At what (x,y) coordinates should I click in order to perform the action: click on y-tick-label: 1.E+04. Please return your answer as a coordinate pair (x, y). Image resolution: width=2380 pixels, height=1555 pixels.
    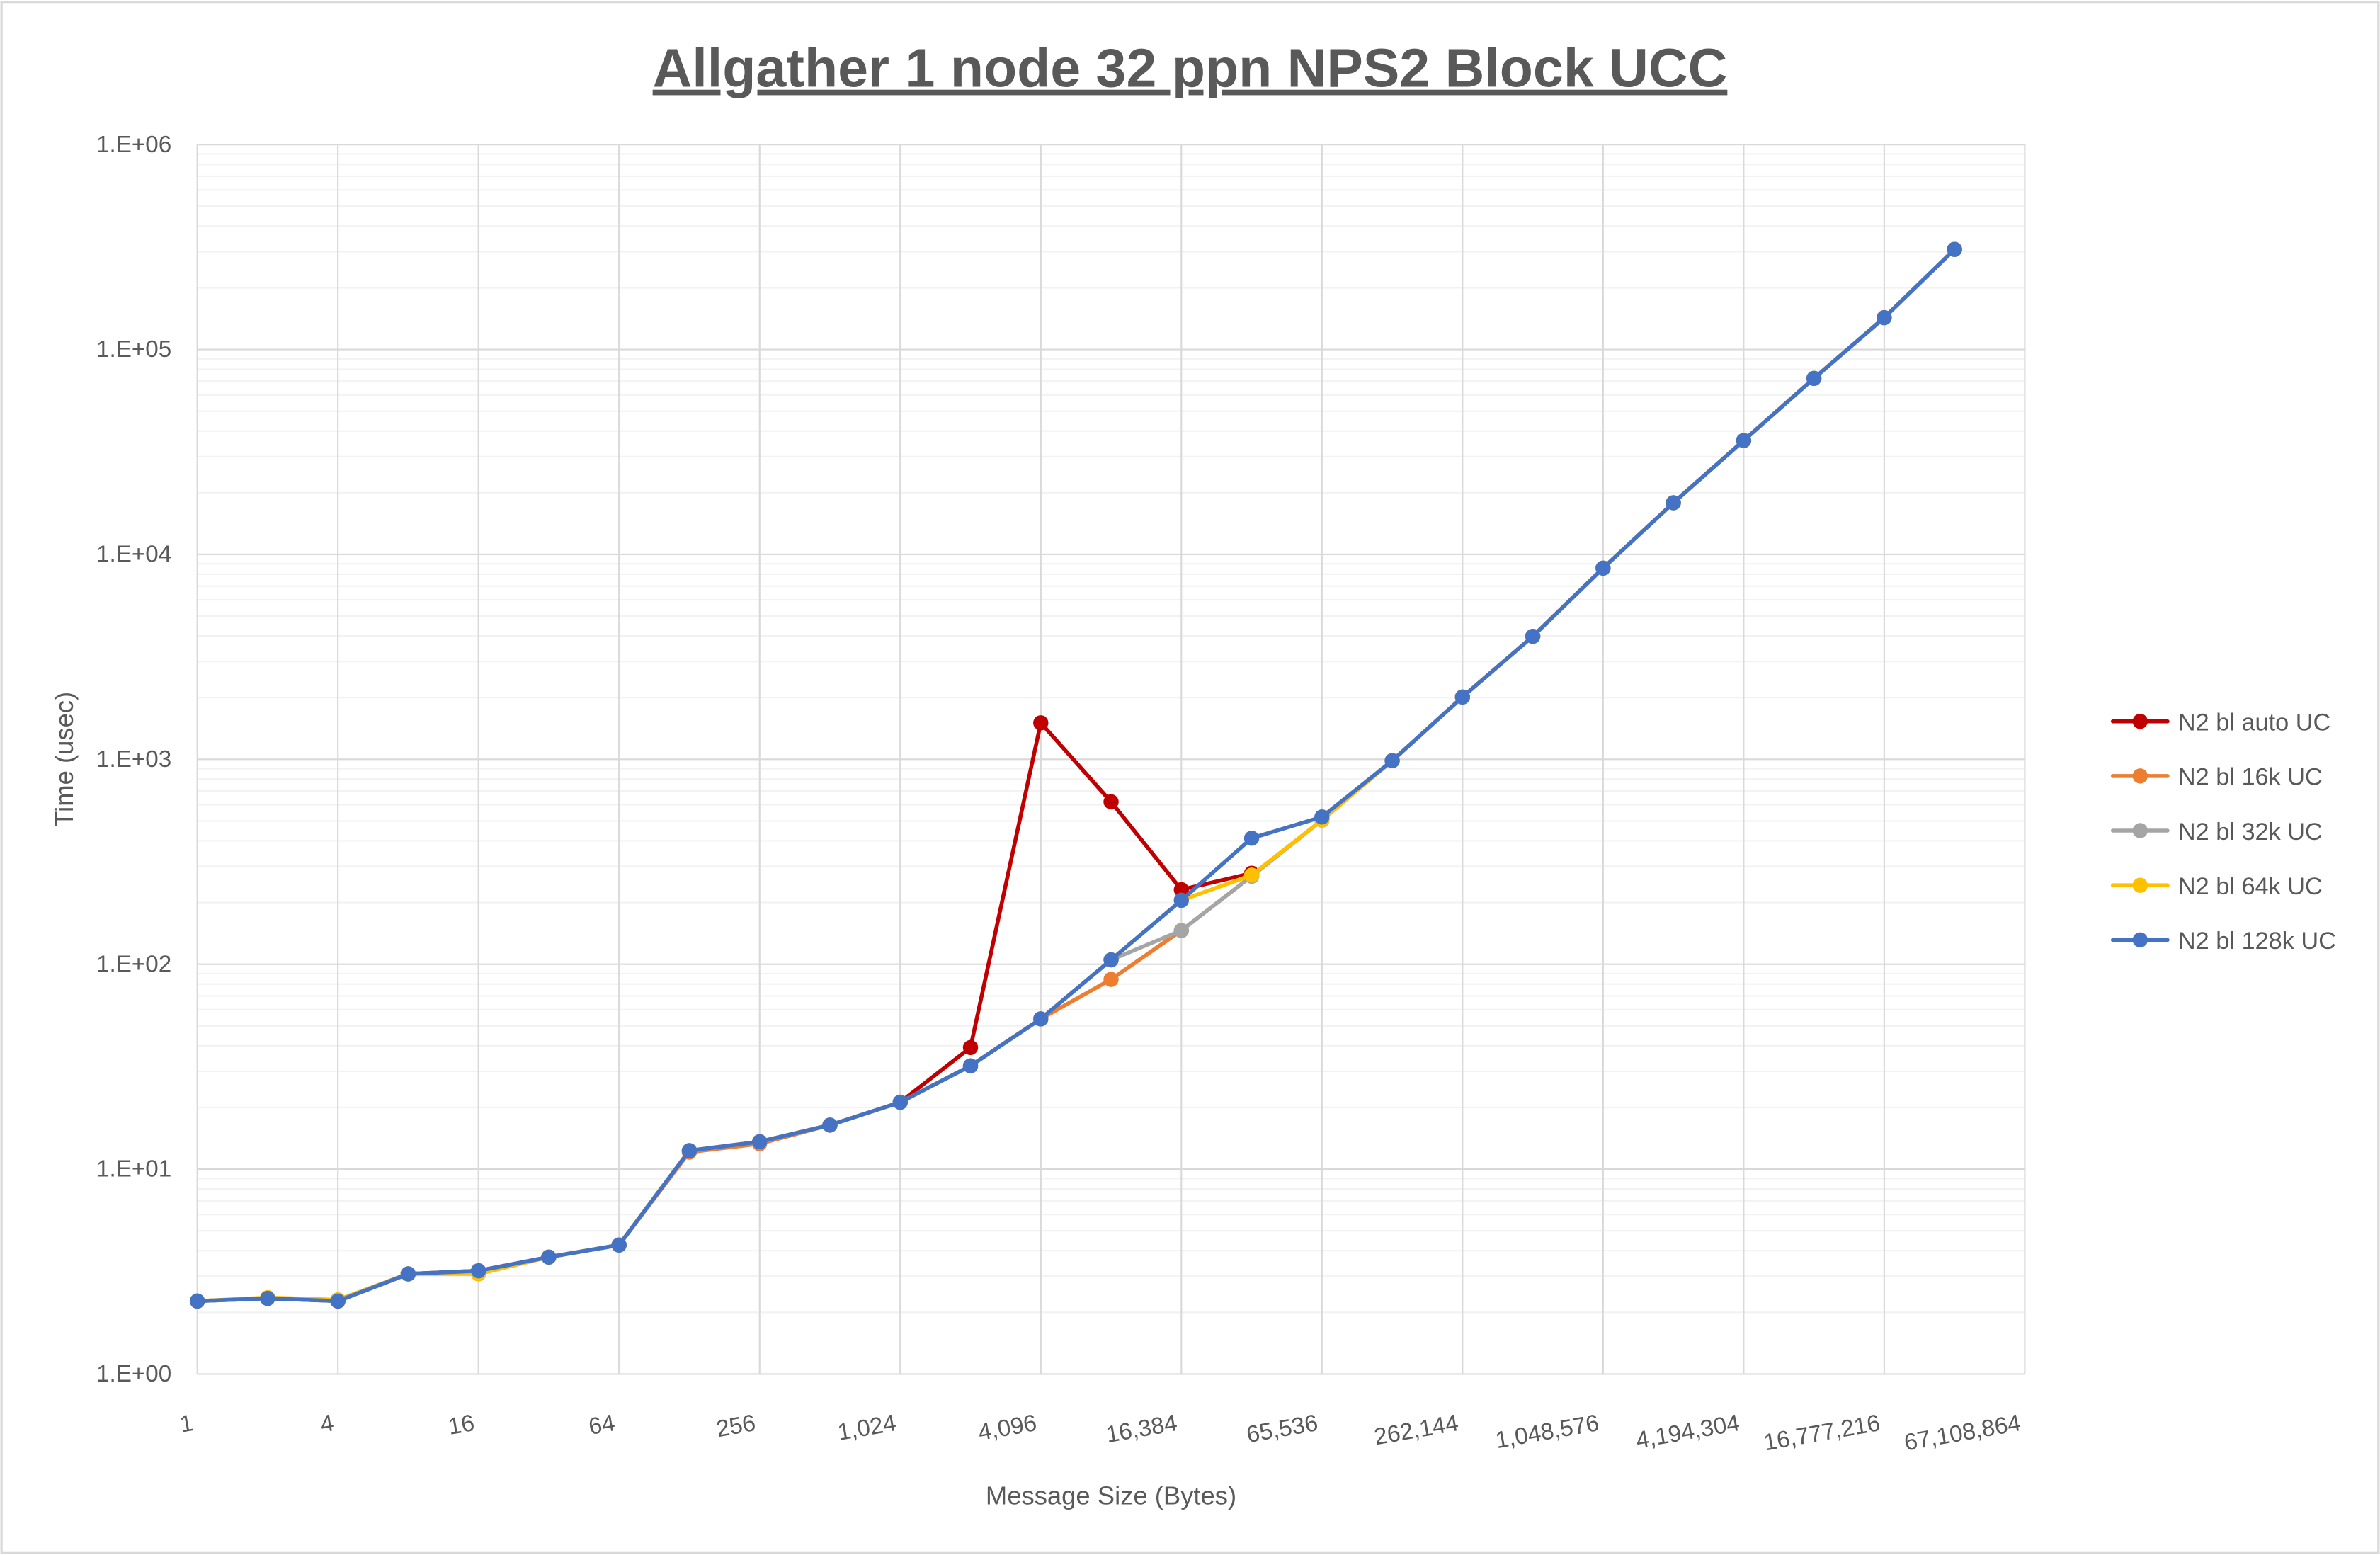
    Looking at the image, I should click on (133, 555).